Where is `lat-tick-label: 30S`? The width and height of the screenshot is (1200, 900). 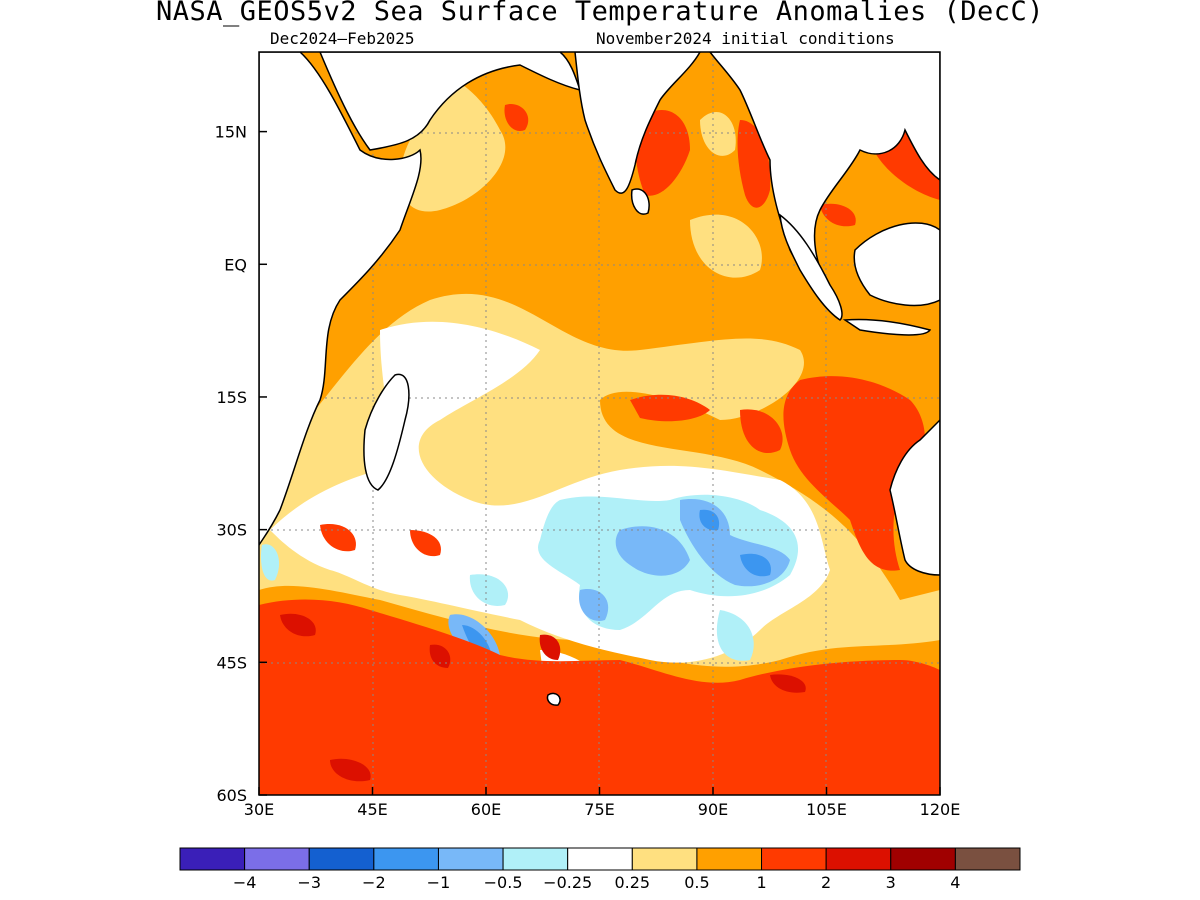 lat-tick-label: 30S is located at coordinates (231, 530).